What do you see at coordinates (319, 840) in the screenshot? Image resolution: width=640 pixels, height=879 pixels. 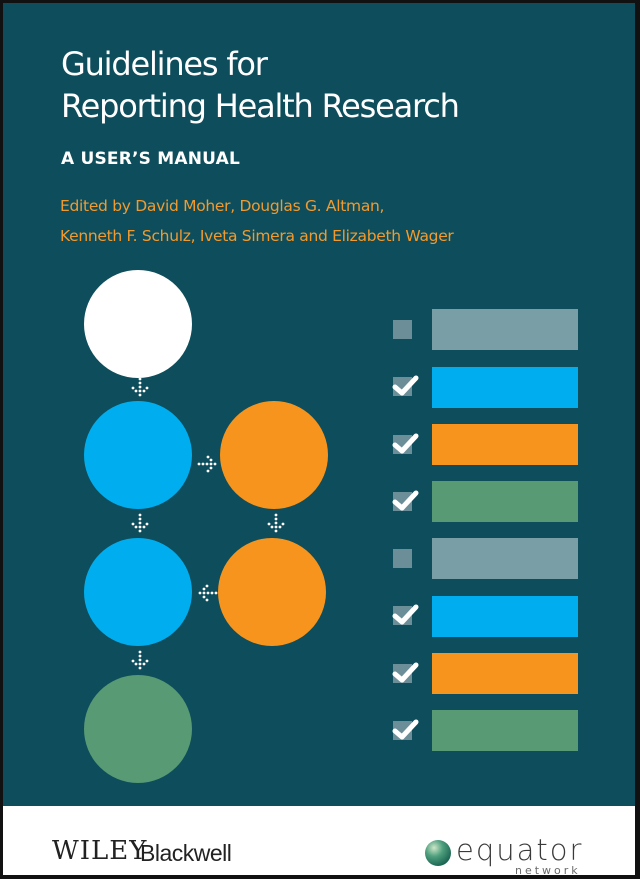 I see `footer-band` at bounding box center [319, 840].